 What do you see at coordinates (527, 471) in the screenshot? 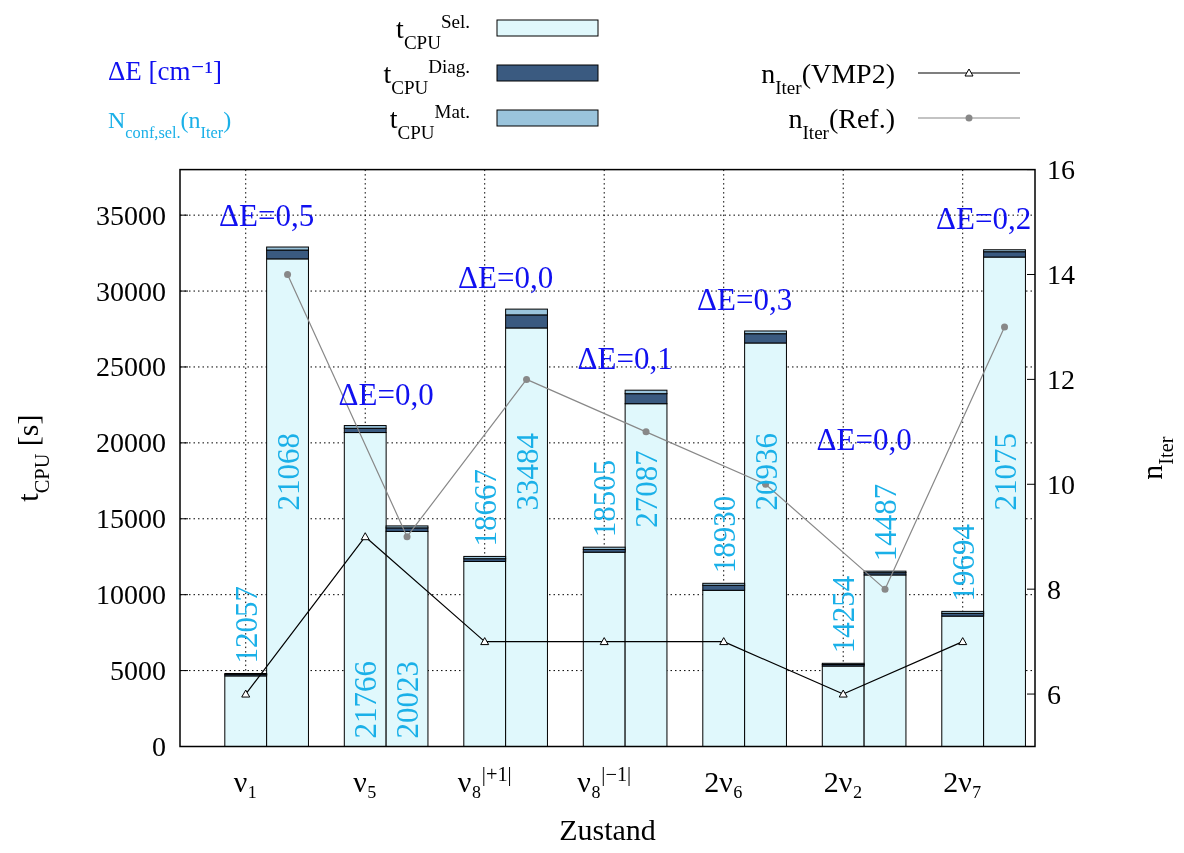
I see `annotation: 33484` at bounding box center [527, 471].